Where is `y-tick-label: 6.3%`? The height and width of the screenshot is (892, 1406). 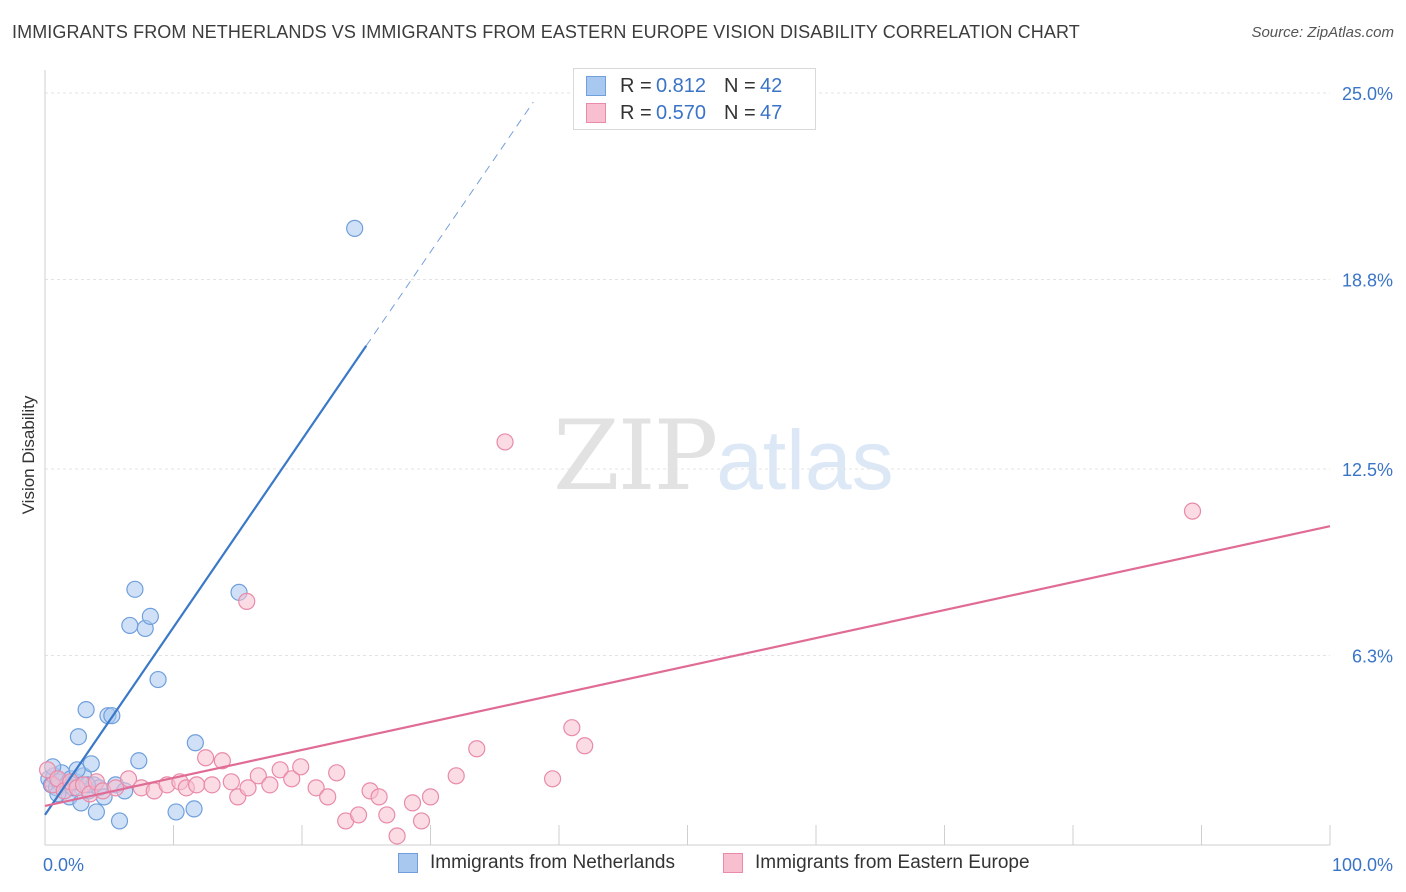
y-tick-label: 6.3% is located at coordinates (1372, 657).